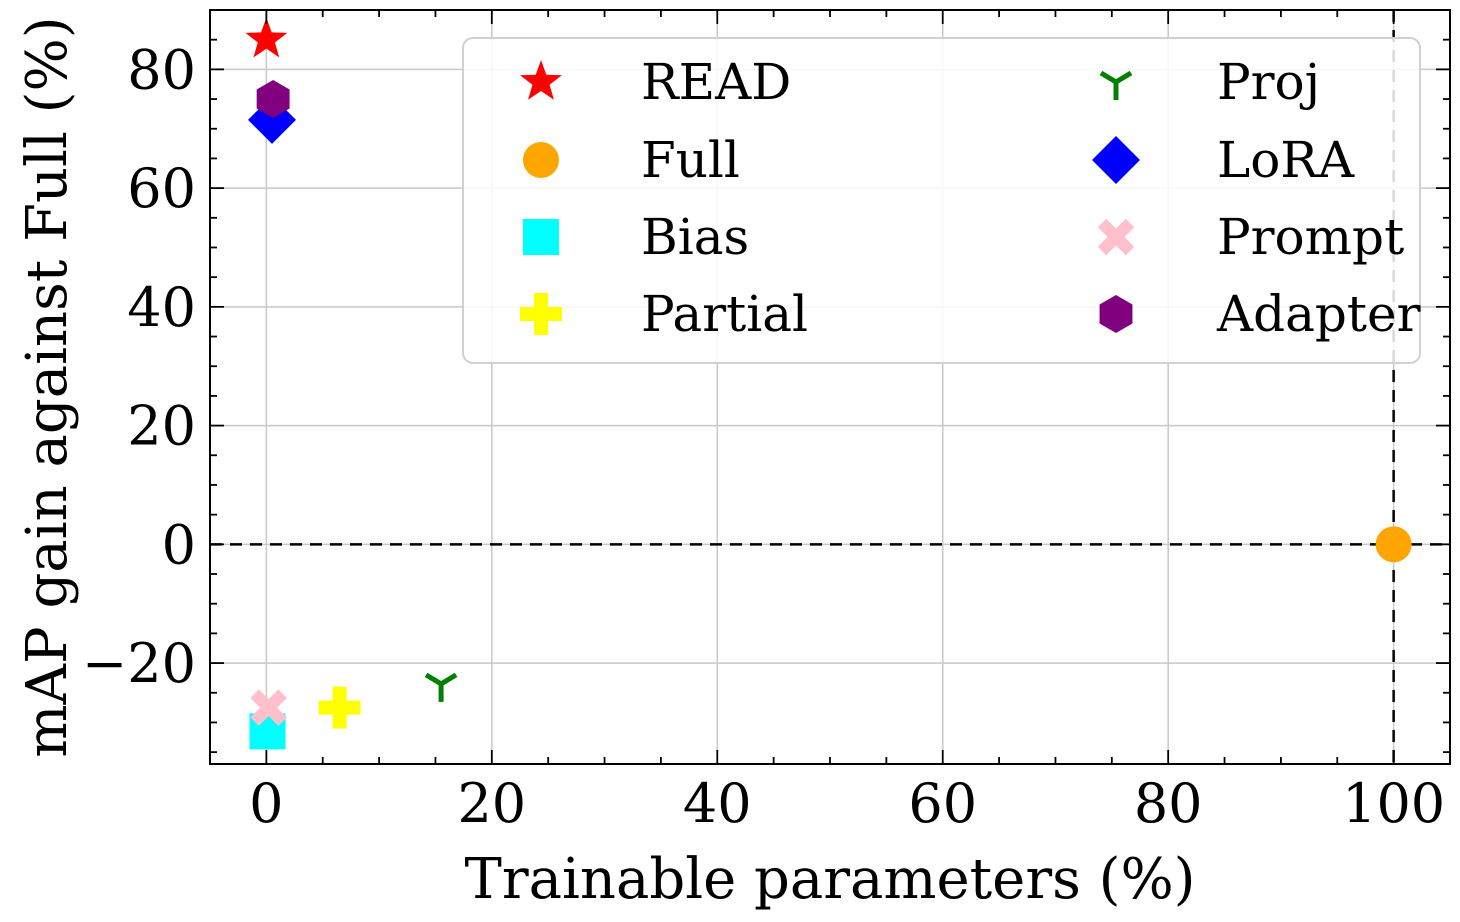  What do you see at coordinates (541, 160) in the screenshot?
I see `legend-marker-full` at bounding box center [541, 160].